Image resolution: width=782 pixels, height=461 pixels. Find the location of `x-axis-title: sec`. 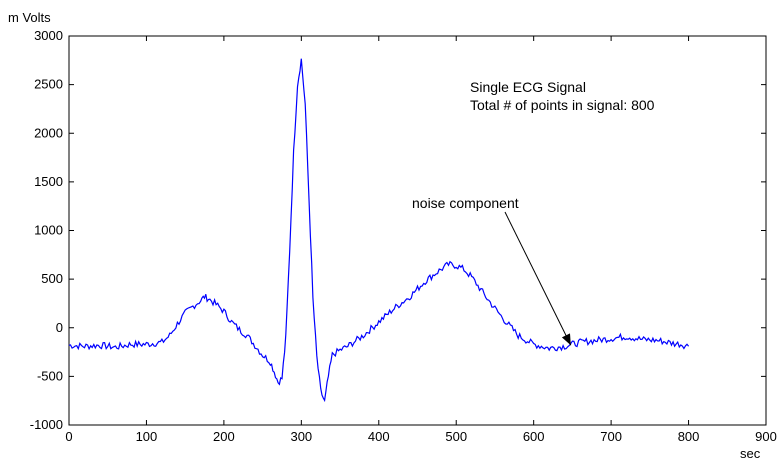

x-axis-title: sec is located at coordinates (750, 453).